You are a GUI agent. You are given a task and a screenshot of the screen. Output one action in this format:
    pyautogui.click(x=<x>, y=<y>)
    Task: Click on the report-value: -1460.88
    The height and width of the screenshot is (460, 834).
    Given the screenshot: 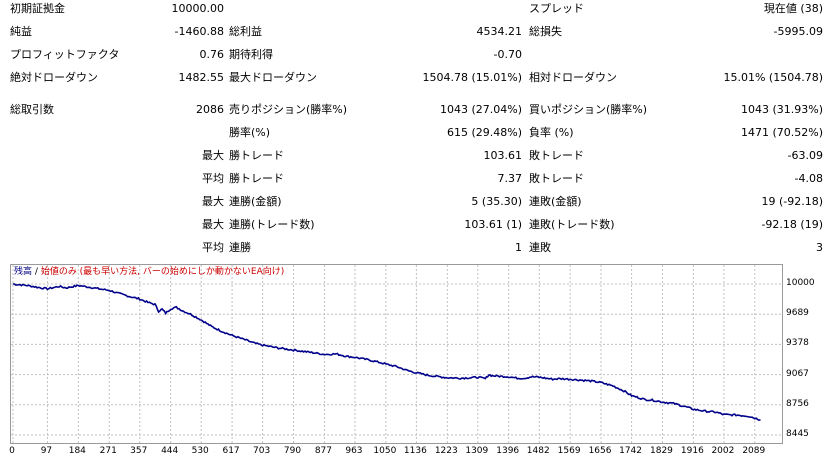 What is the action you would take?
    pyautogui.click(x=199, y=31)
    